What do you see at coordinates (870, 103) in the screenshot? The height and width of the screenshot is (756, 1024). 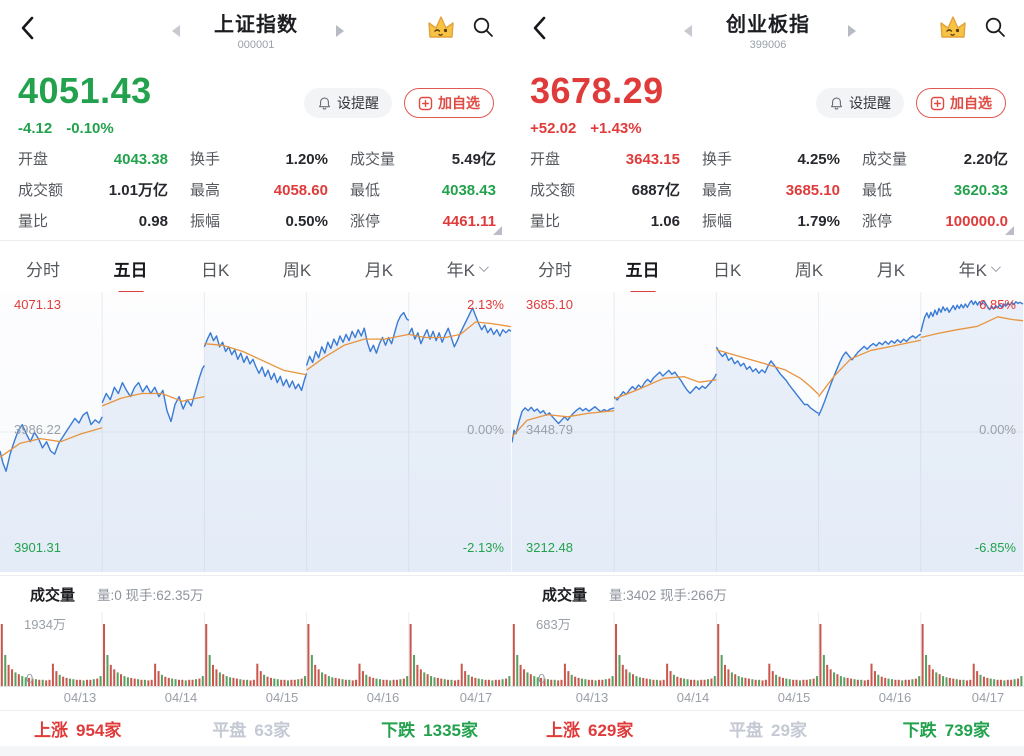 I see `set-alert-label: 设提醒` at bounding box center [870, 103].